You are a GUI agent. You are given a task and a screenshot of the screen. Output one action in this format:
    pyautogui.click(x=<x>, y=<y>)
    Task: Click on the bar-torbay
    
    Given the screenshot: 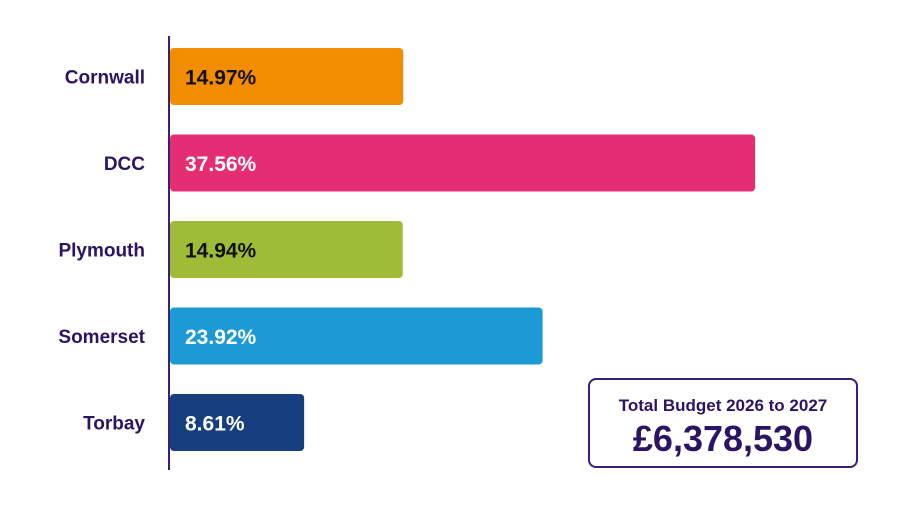 What is the action you would take?
    pyautogui.click(x=237, y=422)
    